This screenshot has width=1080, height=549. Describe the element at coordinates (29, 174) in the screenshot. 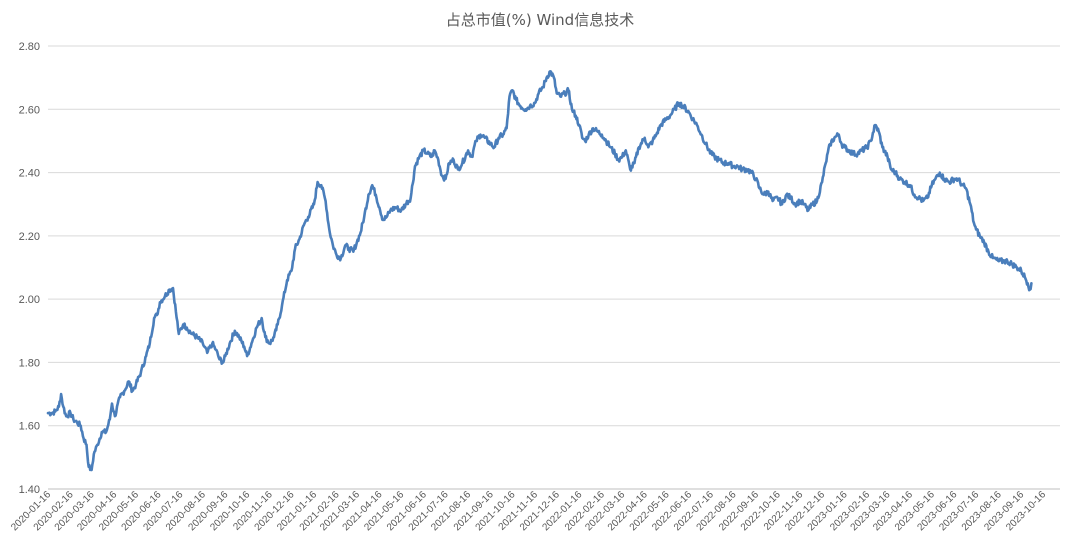

I see `y-tick-label: 2.40` at that location.